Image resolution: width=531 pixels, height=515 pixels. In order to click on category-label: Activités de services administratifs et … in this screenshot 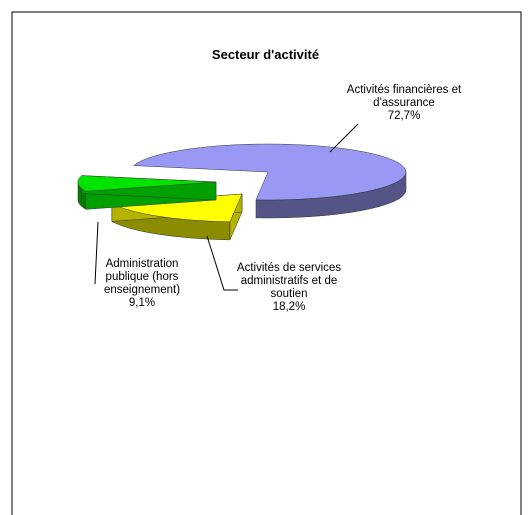, I will do `click(289, 281)`.